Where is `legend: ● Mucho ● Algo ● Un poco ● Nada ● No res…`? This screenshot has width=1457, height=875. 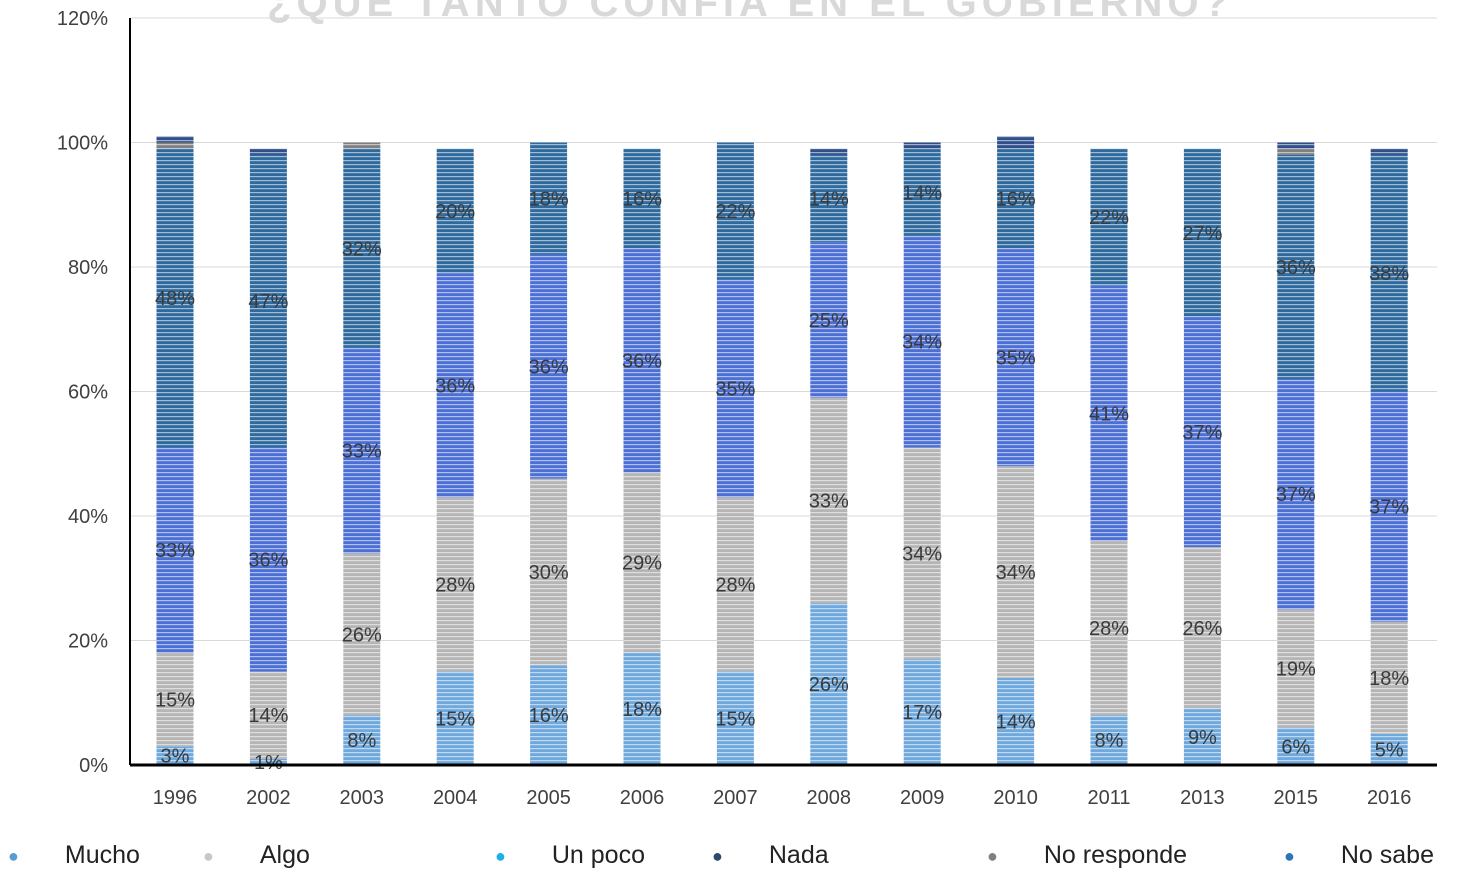
legend: ● Mucho ● Algo ● Un poco ● Nada ● No res… is located at coordinates (728, 855).